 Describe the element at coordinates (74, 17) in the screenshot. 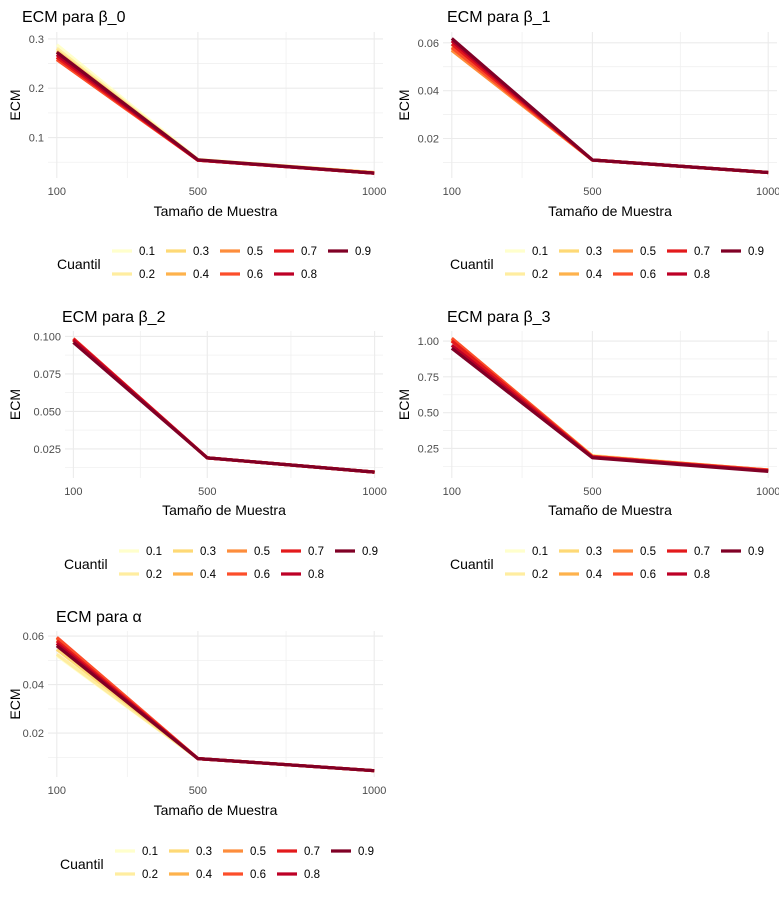

I see `panel-title: ECM para β_0` at that location.